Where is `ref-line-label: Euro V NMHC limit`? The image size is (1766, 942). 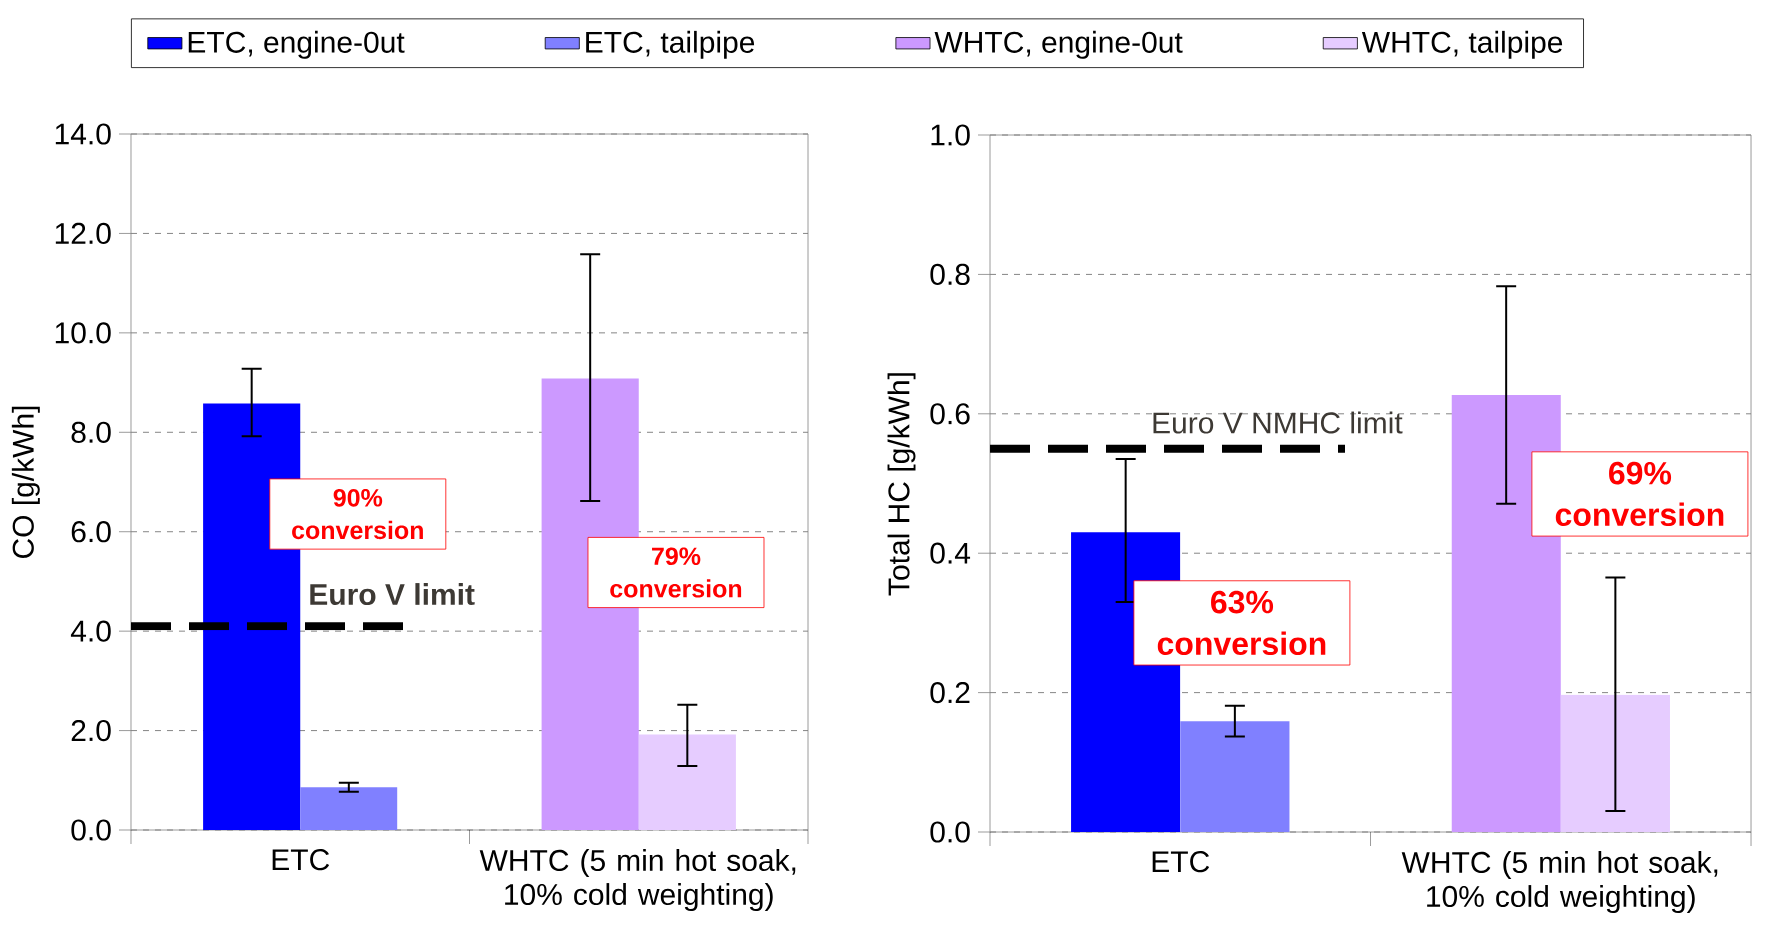 ref-line-label: Euro V NMHC limit is located at coordinates (1278, 422).